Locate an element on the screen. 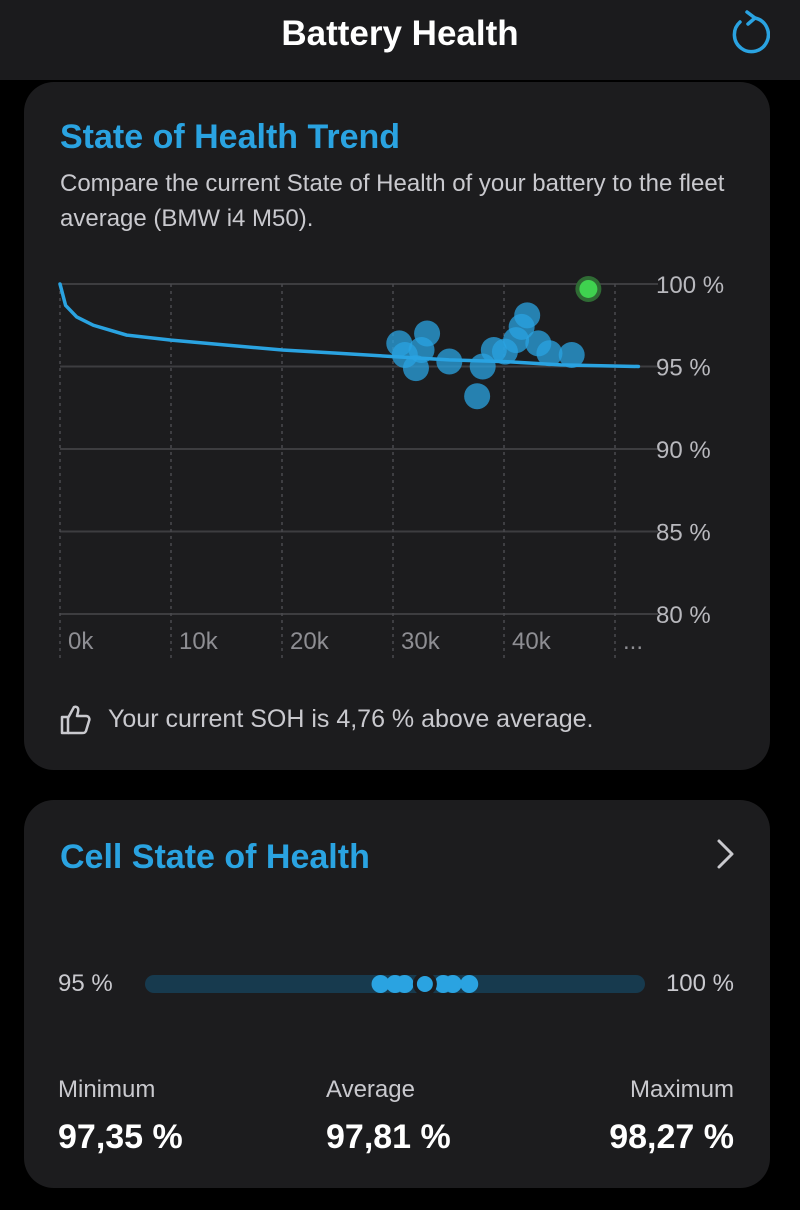 This screenshot has height=1210, width=800. x-tick-label: 20k is located at coordinates (310, 641).